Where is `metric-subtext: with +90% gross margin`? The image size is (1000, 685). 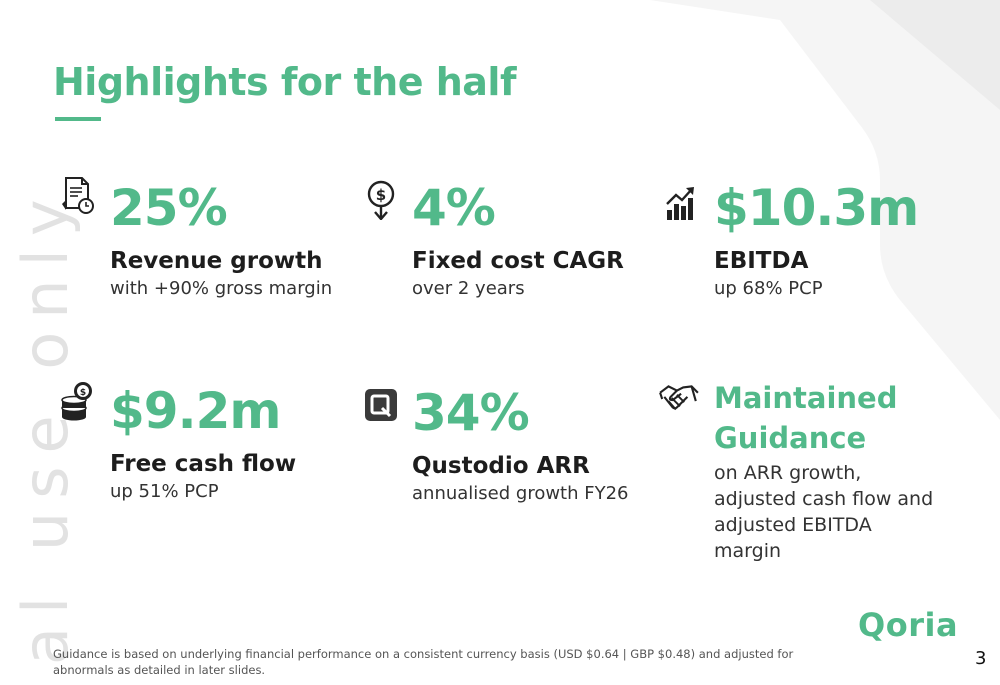 metric-subtext: with +90% gross margin is located at coordinates (221, 288).